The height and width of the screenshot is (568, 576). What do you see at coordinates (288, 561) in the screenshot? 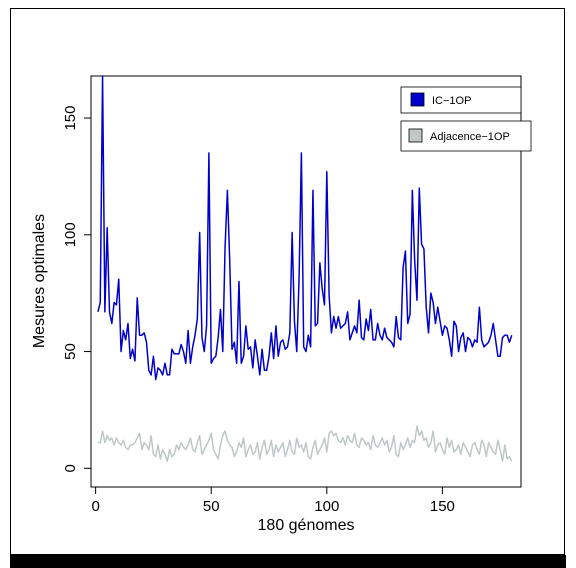
I see `bottom-bar` at bounding box center [288, 561].